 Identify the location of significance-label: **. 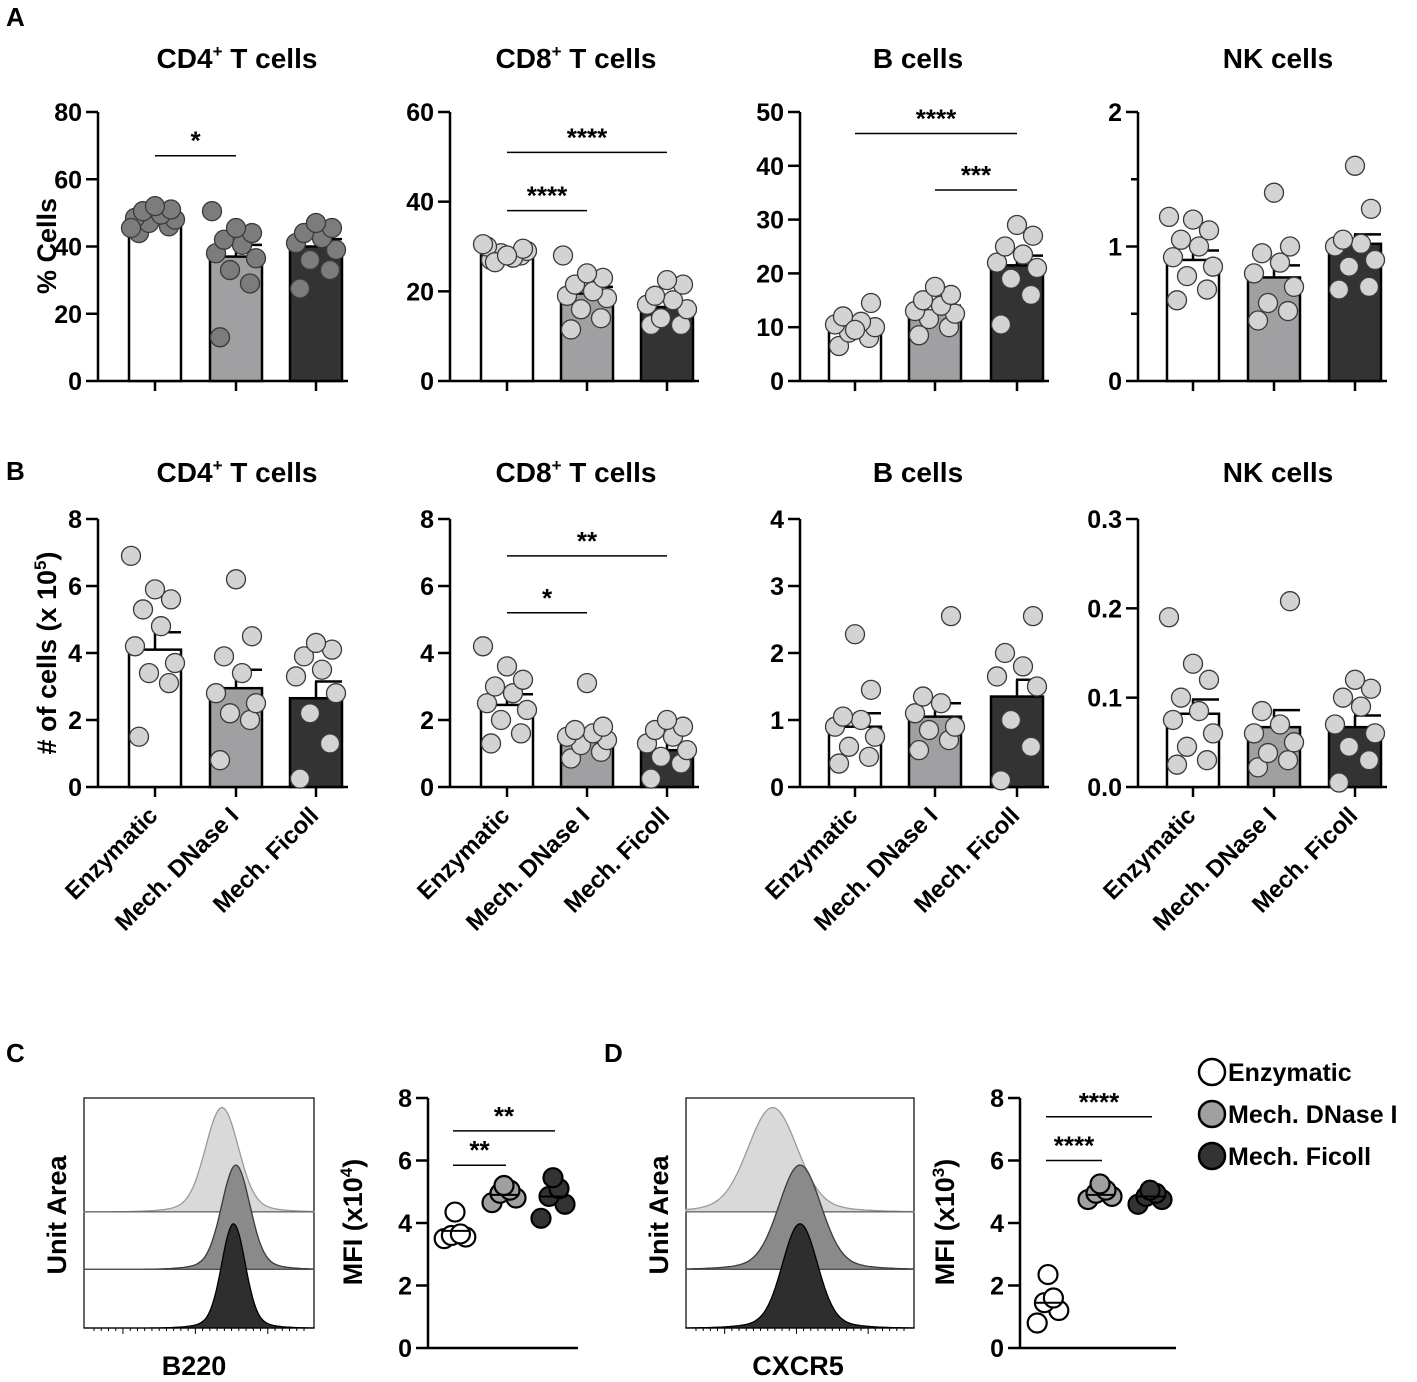
(587, 541).